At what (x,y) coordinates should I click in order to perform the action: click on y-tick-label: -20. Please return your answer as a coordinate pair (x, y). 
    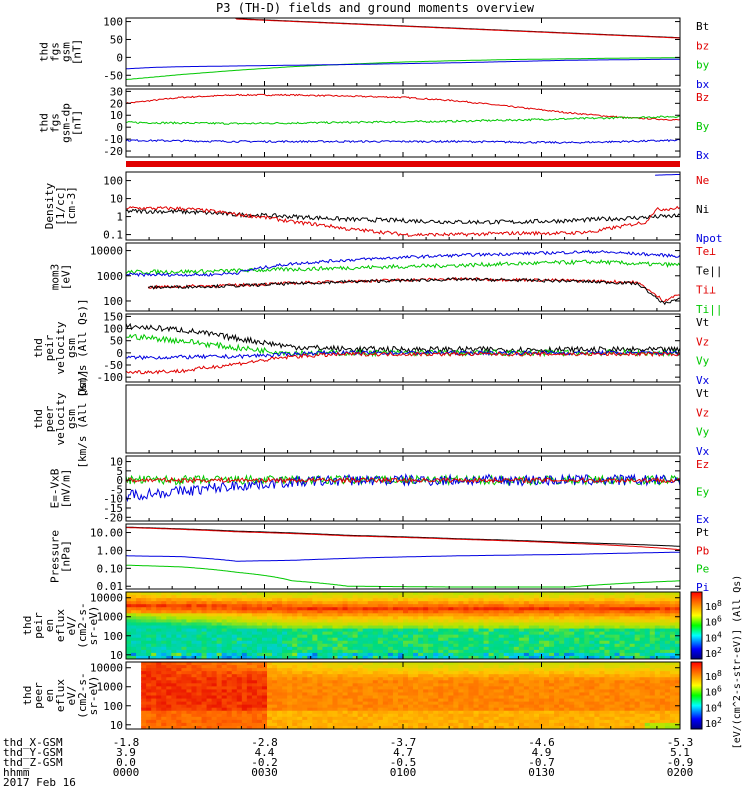
    Looking at the image, I should click on (113, 151).